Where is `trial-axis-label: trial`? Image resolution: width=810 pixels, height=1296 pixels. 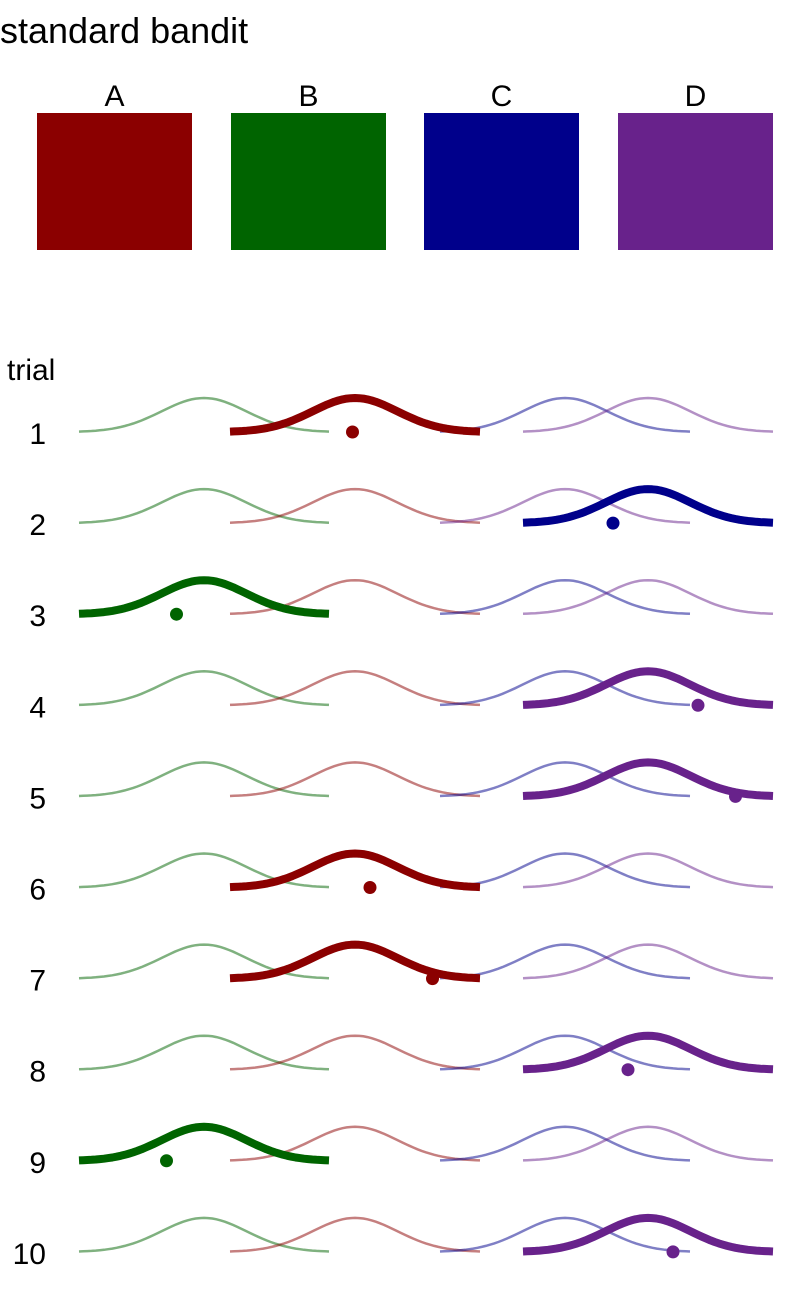 trial-axis-label: trial is located at coordinates (31, 370).